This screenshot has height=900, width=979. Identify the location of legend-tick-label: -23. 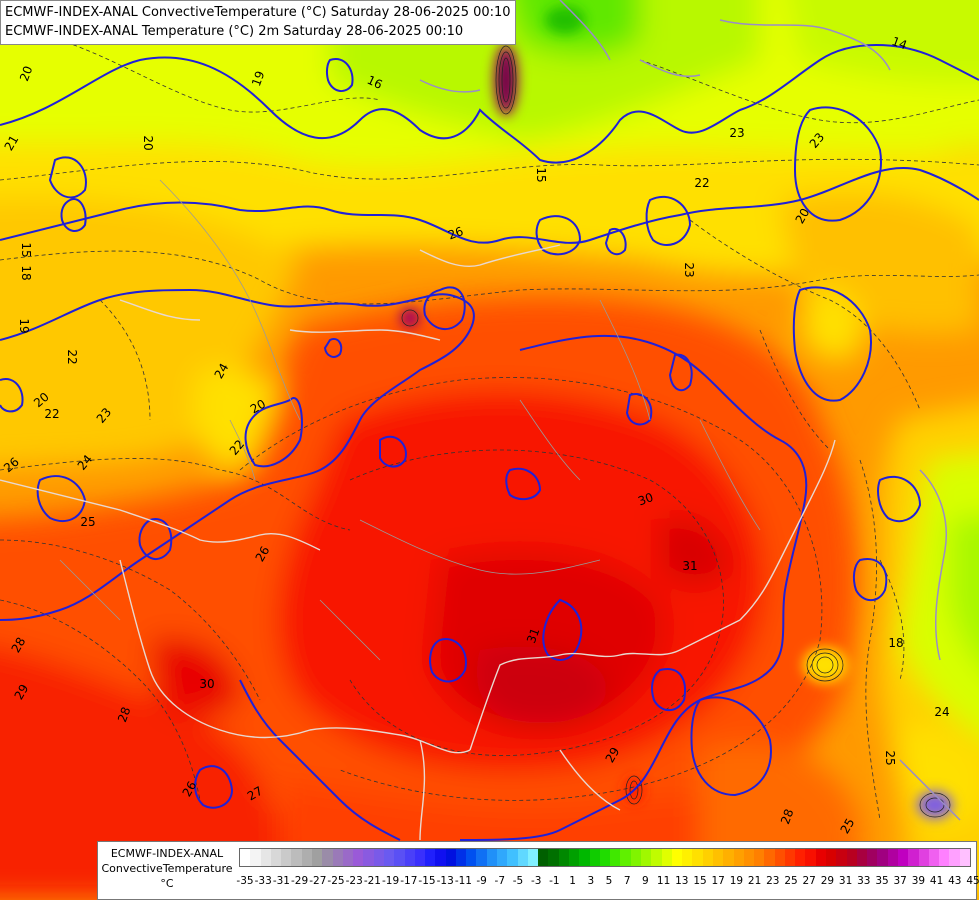
(354, 881).